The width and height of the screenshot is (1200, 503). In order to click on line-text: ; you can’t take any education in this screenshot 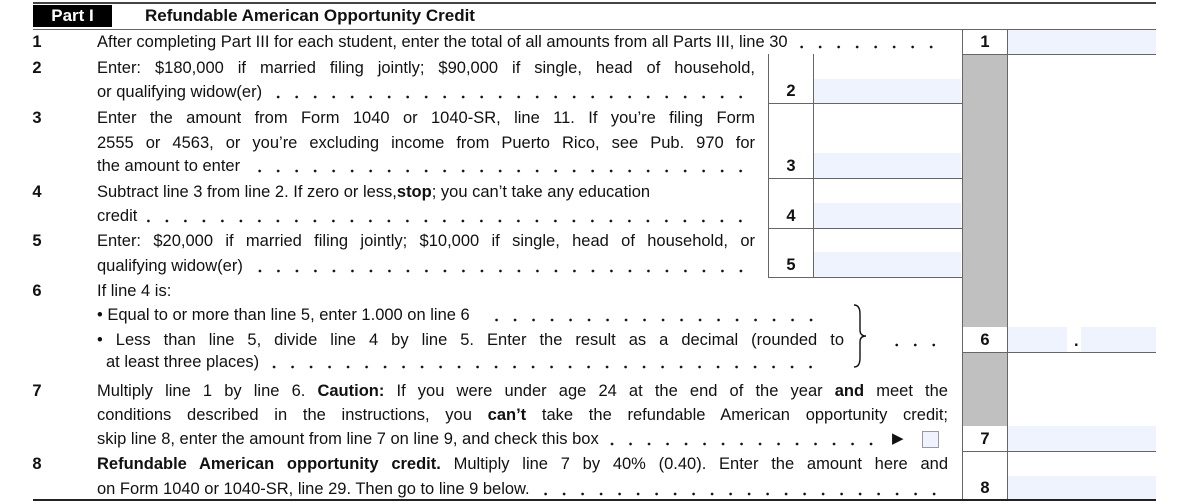, I will do `click(541, 192)`.